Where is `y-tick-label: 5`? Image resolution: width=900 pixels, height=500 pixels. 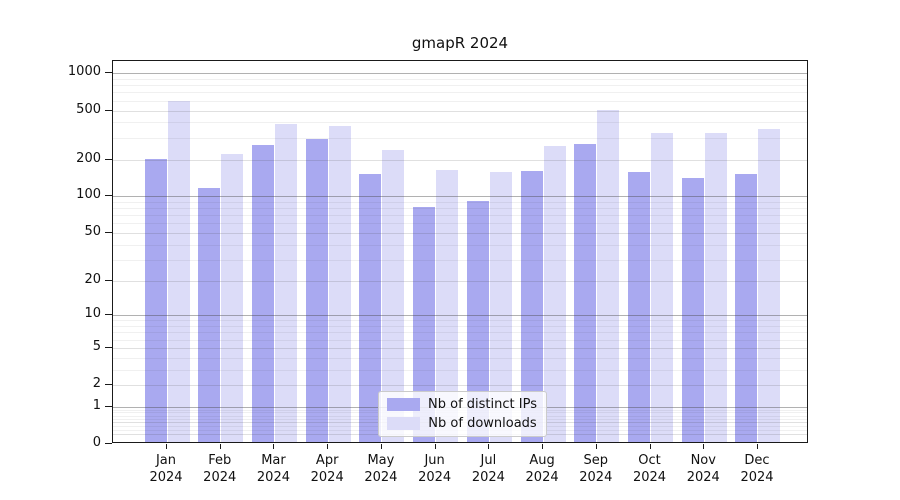
y-tick-label: 5 is located at coordinates (96, 346).